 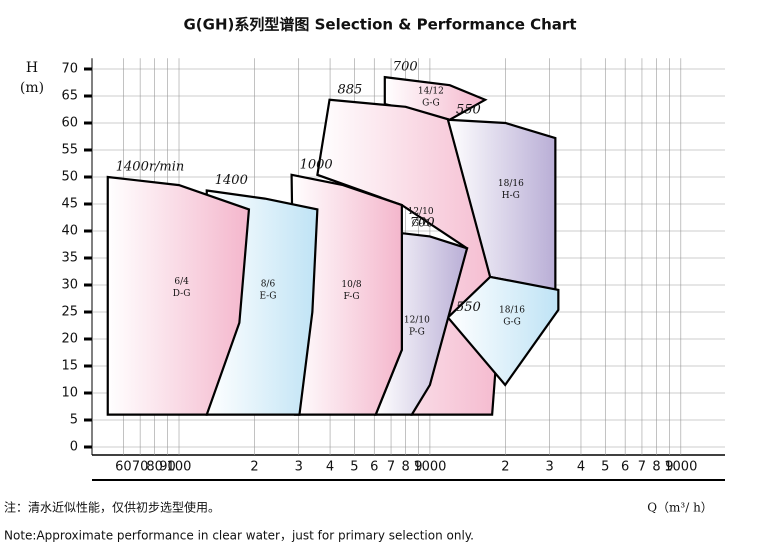 I want to click on zone-name: 14/12, so click(x=431, y=92).